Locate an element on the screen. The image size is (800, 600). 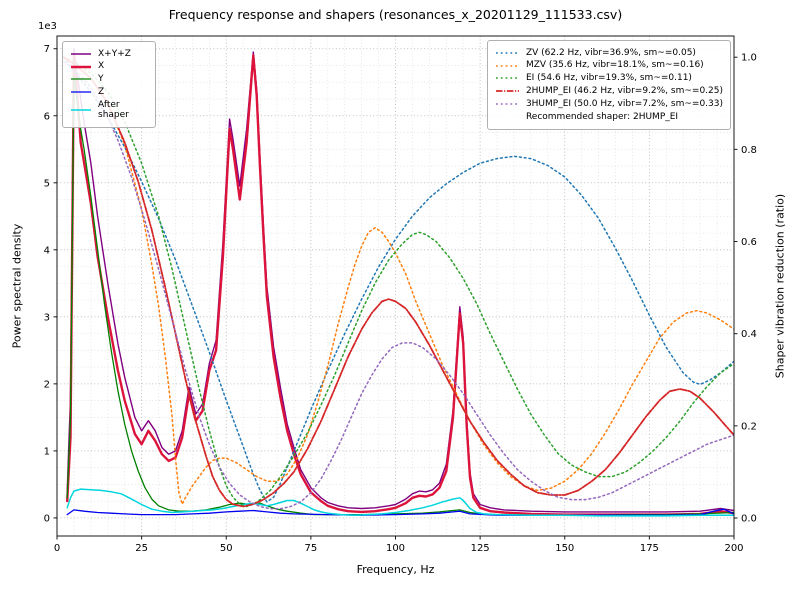
legend-entry-label: EI (54.6 Hz, vibr=19.3%, sm~=0.11) is located at coordinates (608, 78).